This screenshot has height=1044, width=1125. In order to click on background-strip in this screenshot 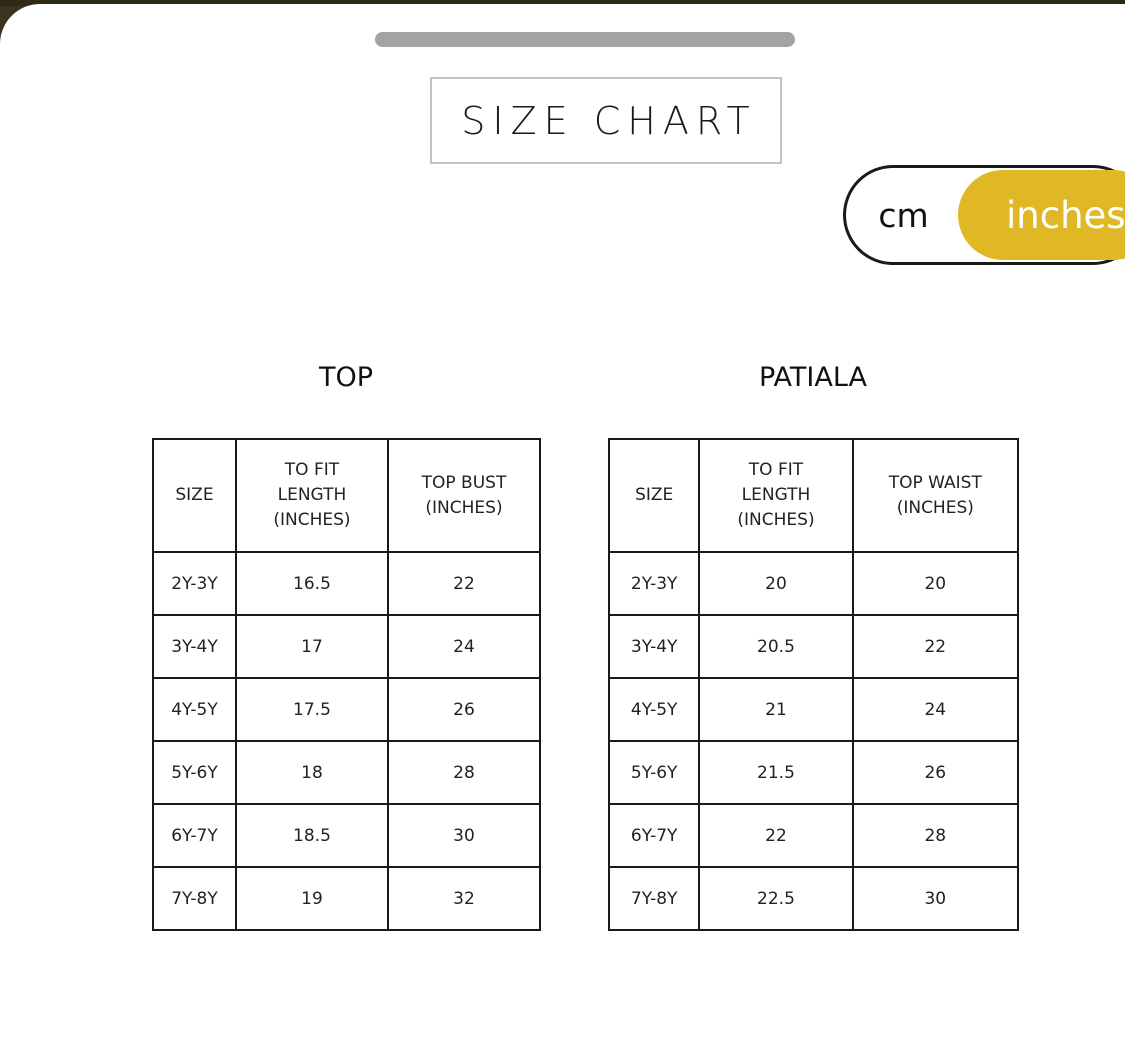, I will do `click(562, 3)`.